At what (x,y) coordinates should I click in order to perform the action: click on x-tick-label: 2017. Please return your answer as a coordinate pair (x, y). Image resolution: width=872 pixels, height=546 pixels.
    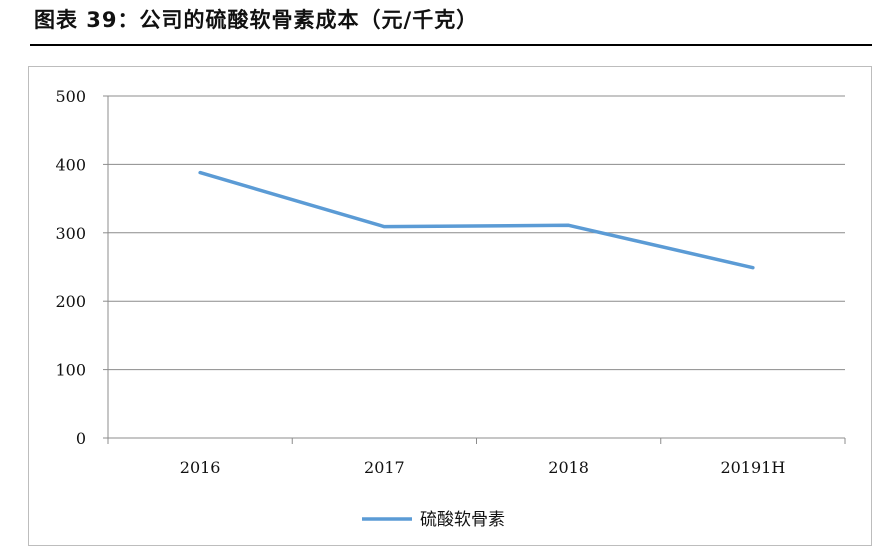
    Looking at the image, I should click on (384, 467).